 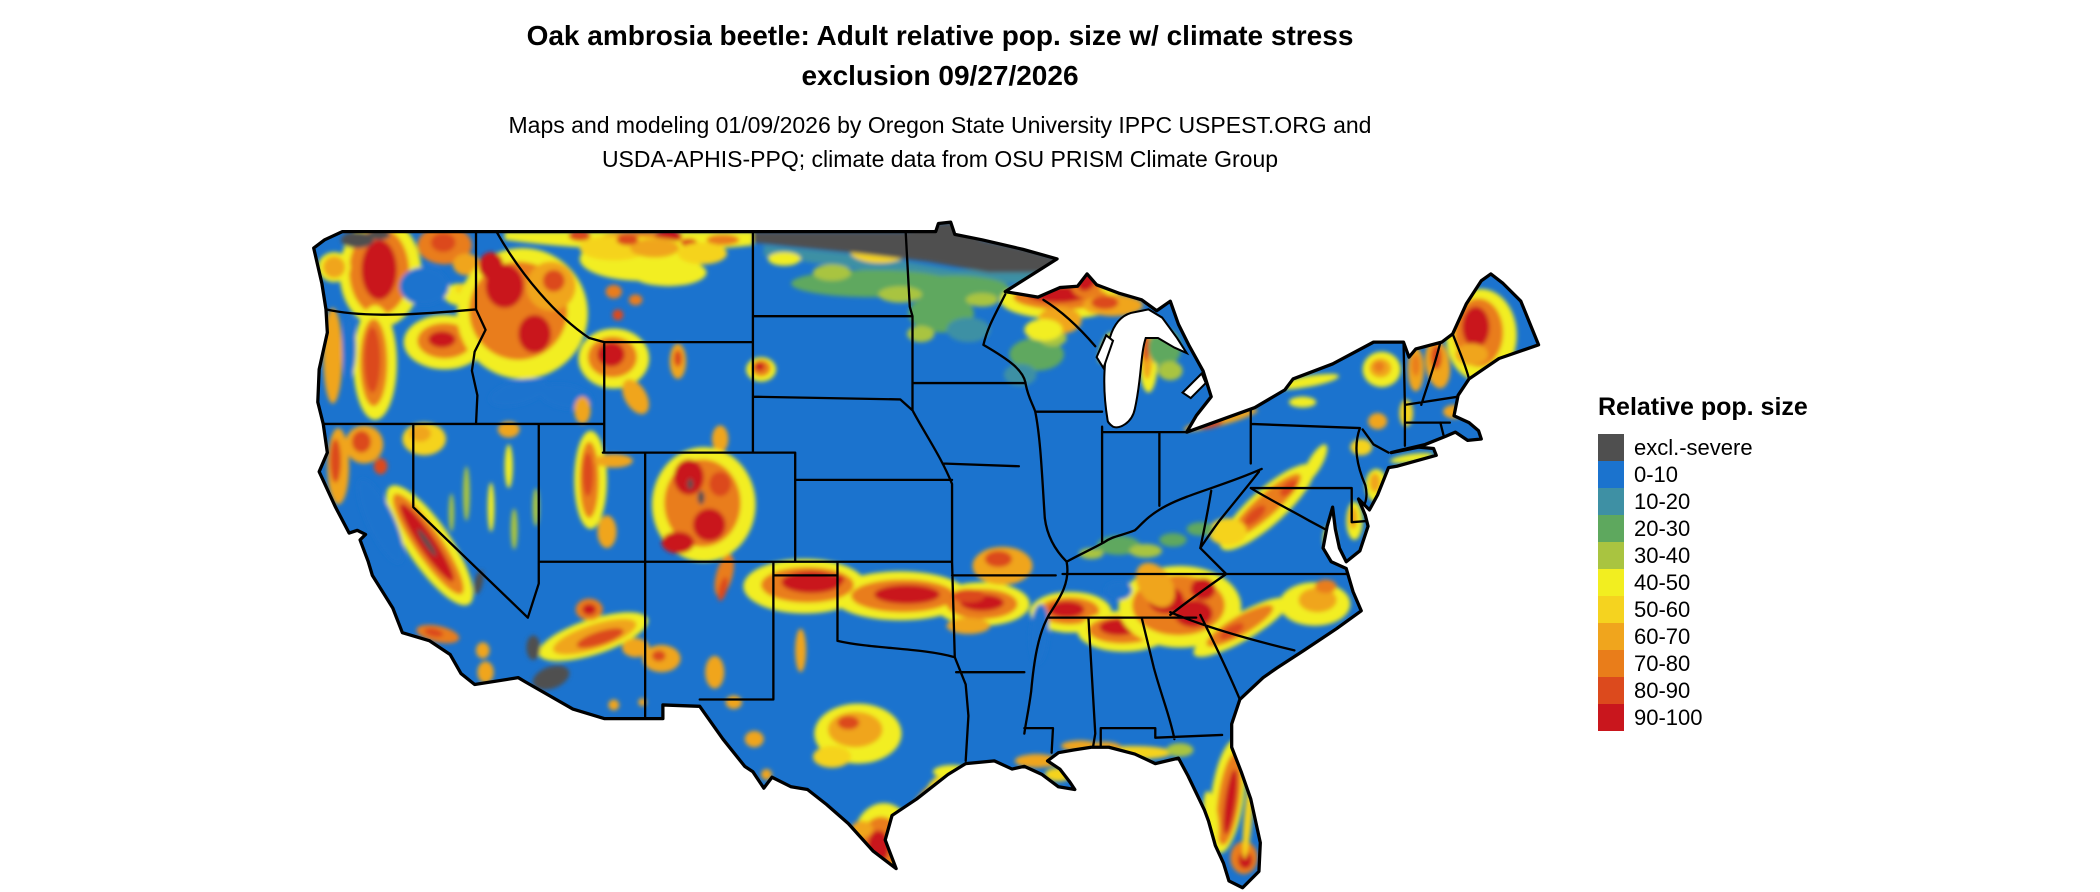 I want to click on legend-item-label: excl.-severe, so click(x=1693, y=447).